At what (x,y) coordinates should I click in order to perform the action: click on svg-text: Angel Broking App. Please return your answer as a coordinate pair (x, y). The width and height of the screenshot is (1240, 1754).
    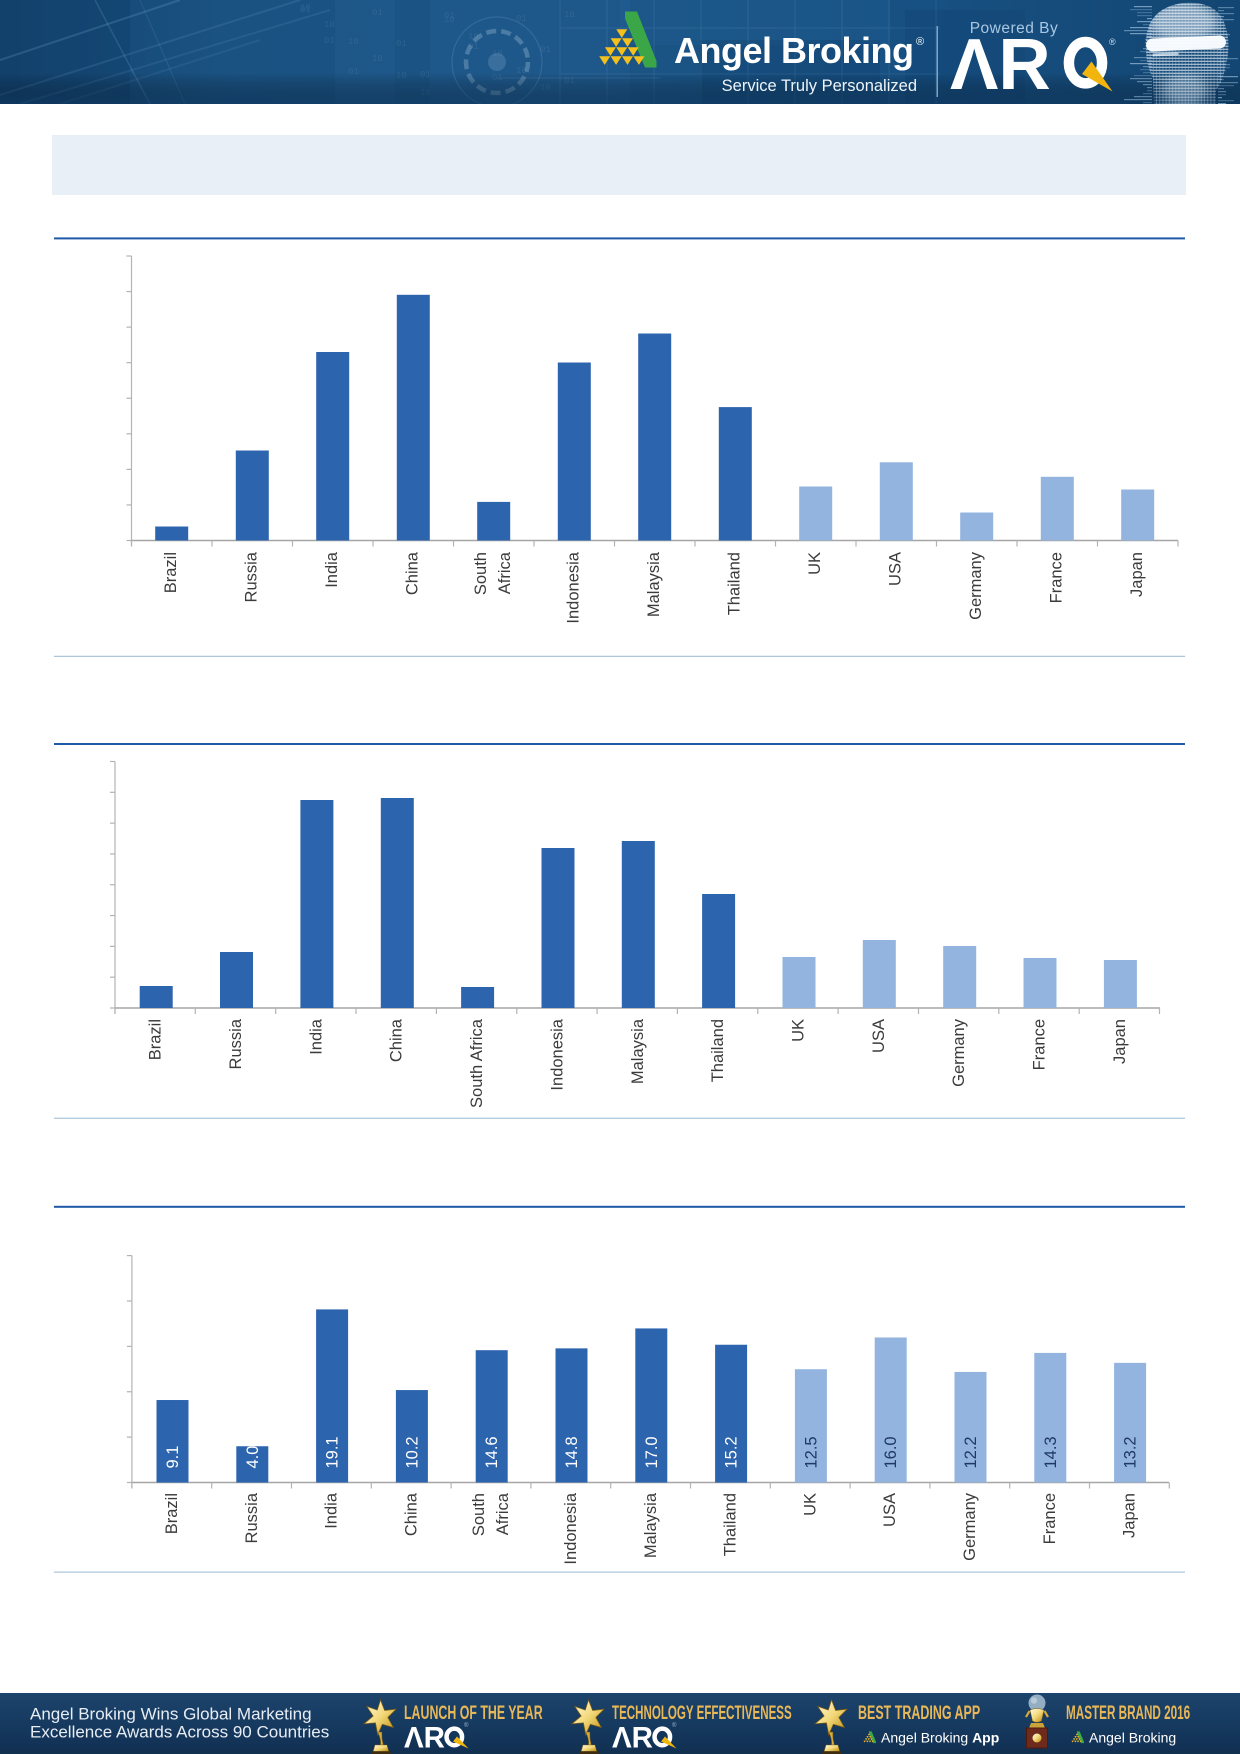
    Looking at the image, I should click on (940, 1738).